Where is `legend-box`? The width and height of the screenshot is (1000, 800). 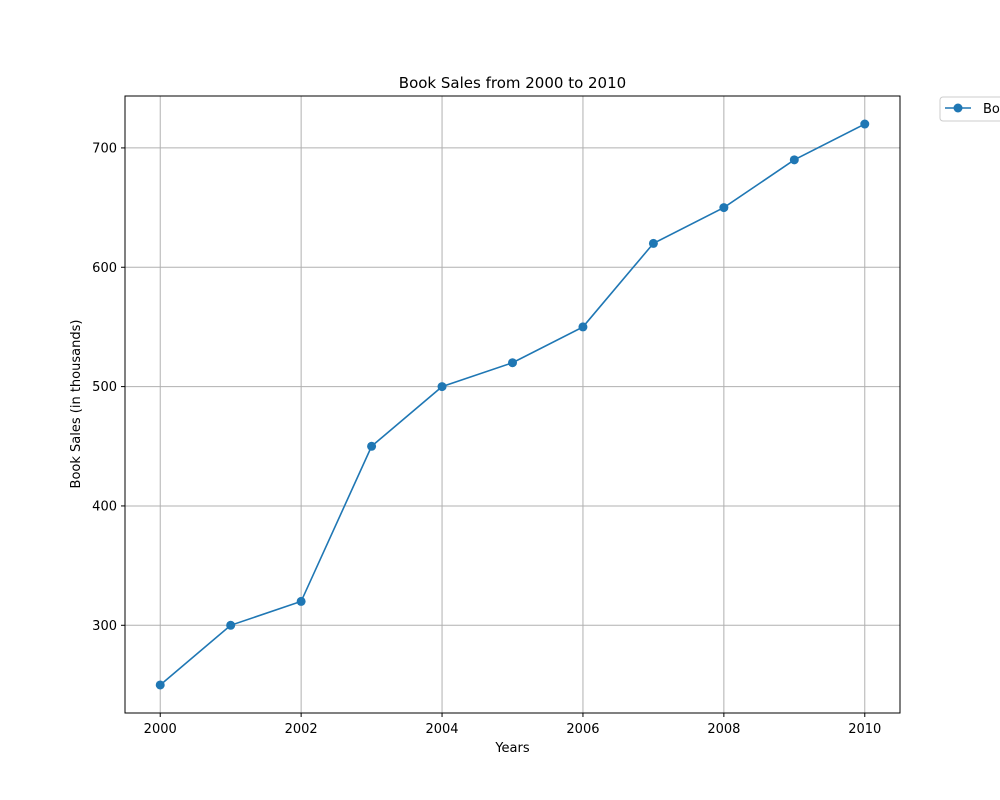 legend-box is located at coordinates (969, 109).